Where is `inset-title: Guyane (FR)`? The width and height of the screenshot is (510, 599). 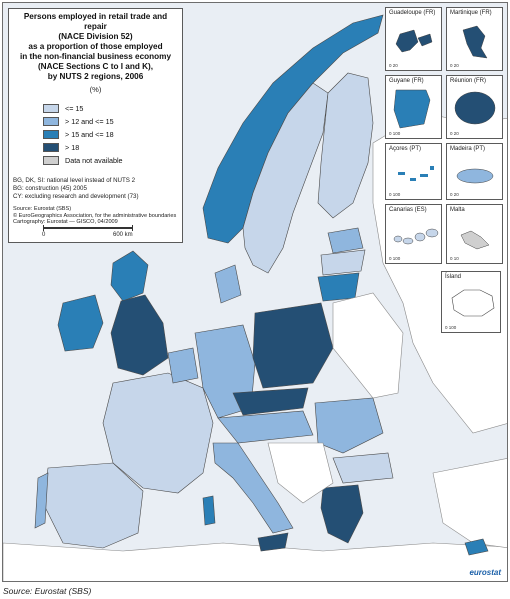
inset-title: Guyane (FR) is located at coordinates (406, 81).